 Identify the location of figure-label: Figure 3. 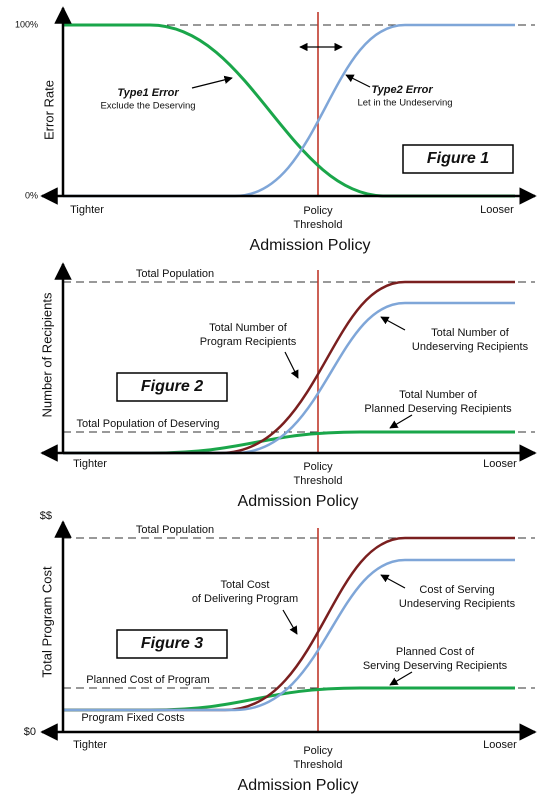
(172, 643).